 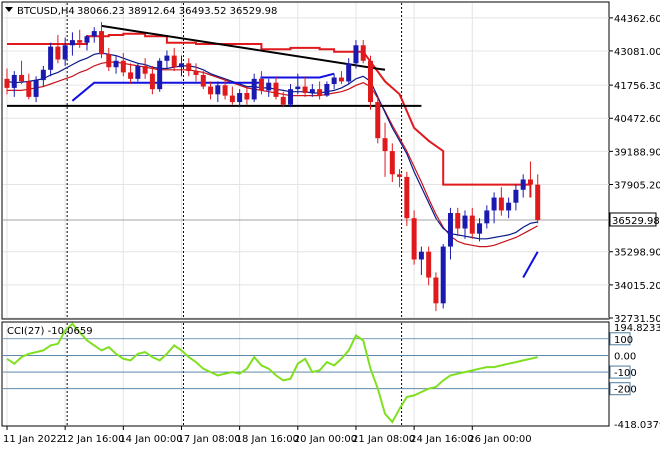 What do you see at coordinates (625, 356) in the screenshot?
I see `cci-tick-label: 0.00` at bounding box center [625, 356].